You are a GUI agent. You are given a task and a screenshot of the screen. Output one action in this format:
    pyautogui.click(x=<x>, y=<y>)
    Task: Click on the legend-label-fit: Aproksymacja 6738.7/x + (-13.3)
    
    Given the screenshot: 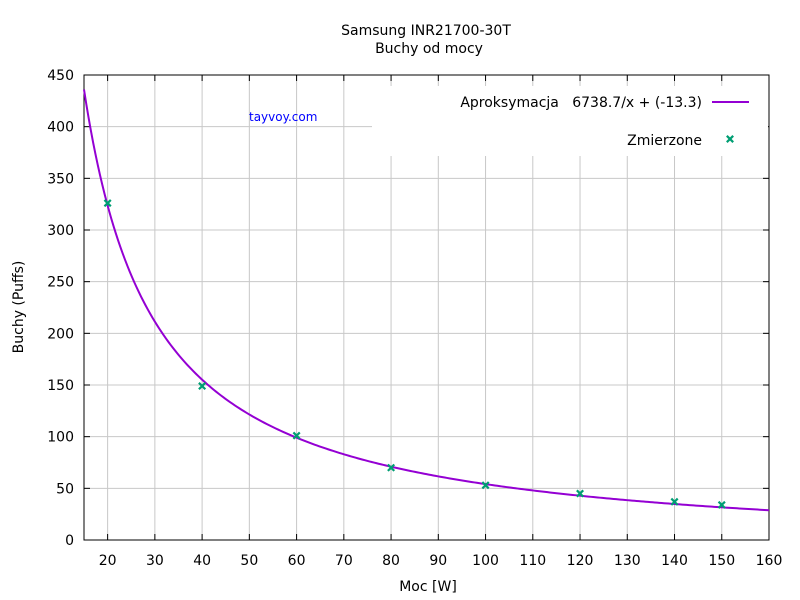 What is the action you would take?
    pyautogui.click(x=581, y=103)
    